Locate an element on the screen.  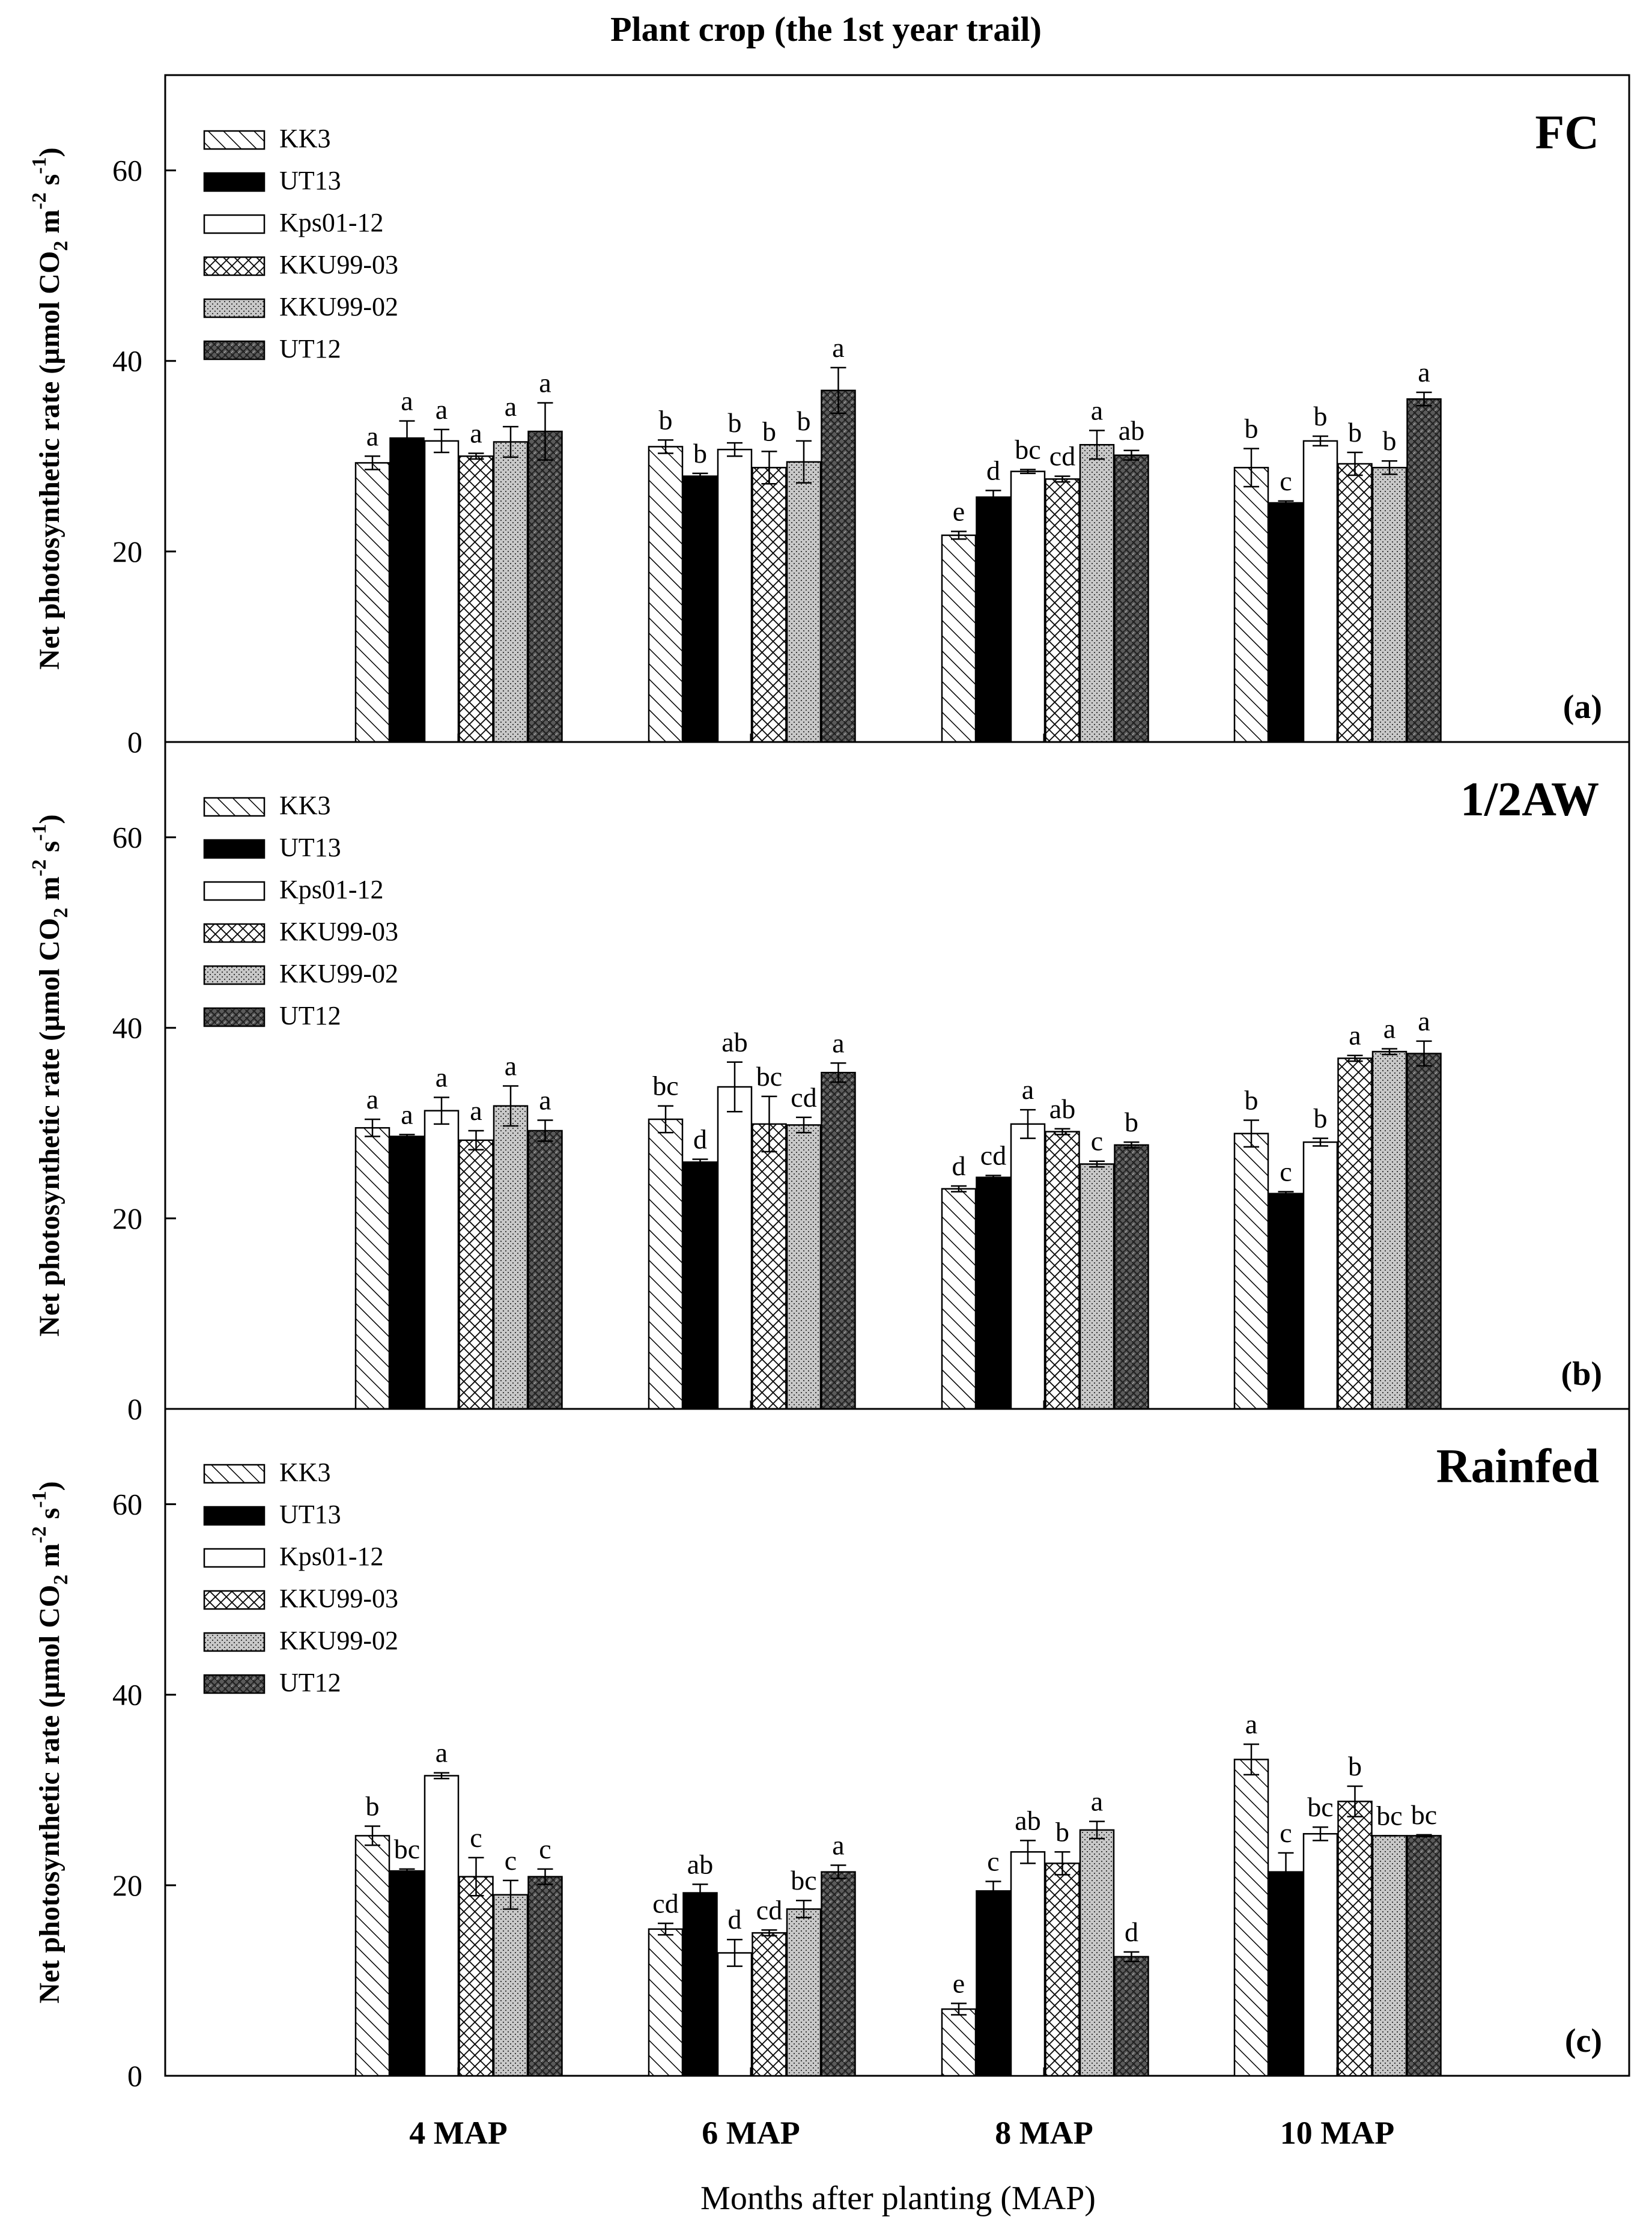
bar-KK3-8 MAP is located at coordinates (959, 1299).